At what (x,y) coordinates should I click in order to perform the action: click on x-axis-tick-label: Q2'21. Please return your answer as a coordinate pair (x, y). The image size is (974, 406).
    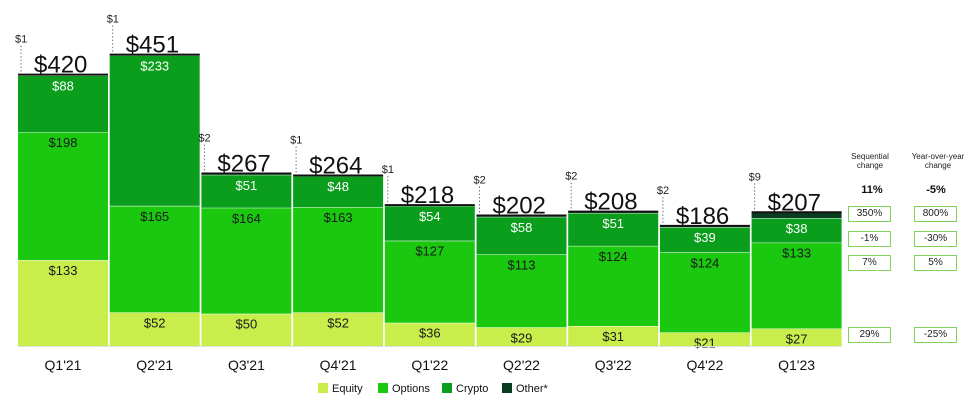
    Looking at the image, I should click on (154, 365).